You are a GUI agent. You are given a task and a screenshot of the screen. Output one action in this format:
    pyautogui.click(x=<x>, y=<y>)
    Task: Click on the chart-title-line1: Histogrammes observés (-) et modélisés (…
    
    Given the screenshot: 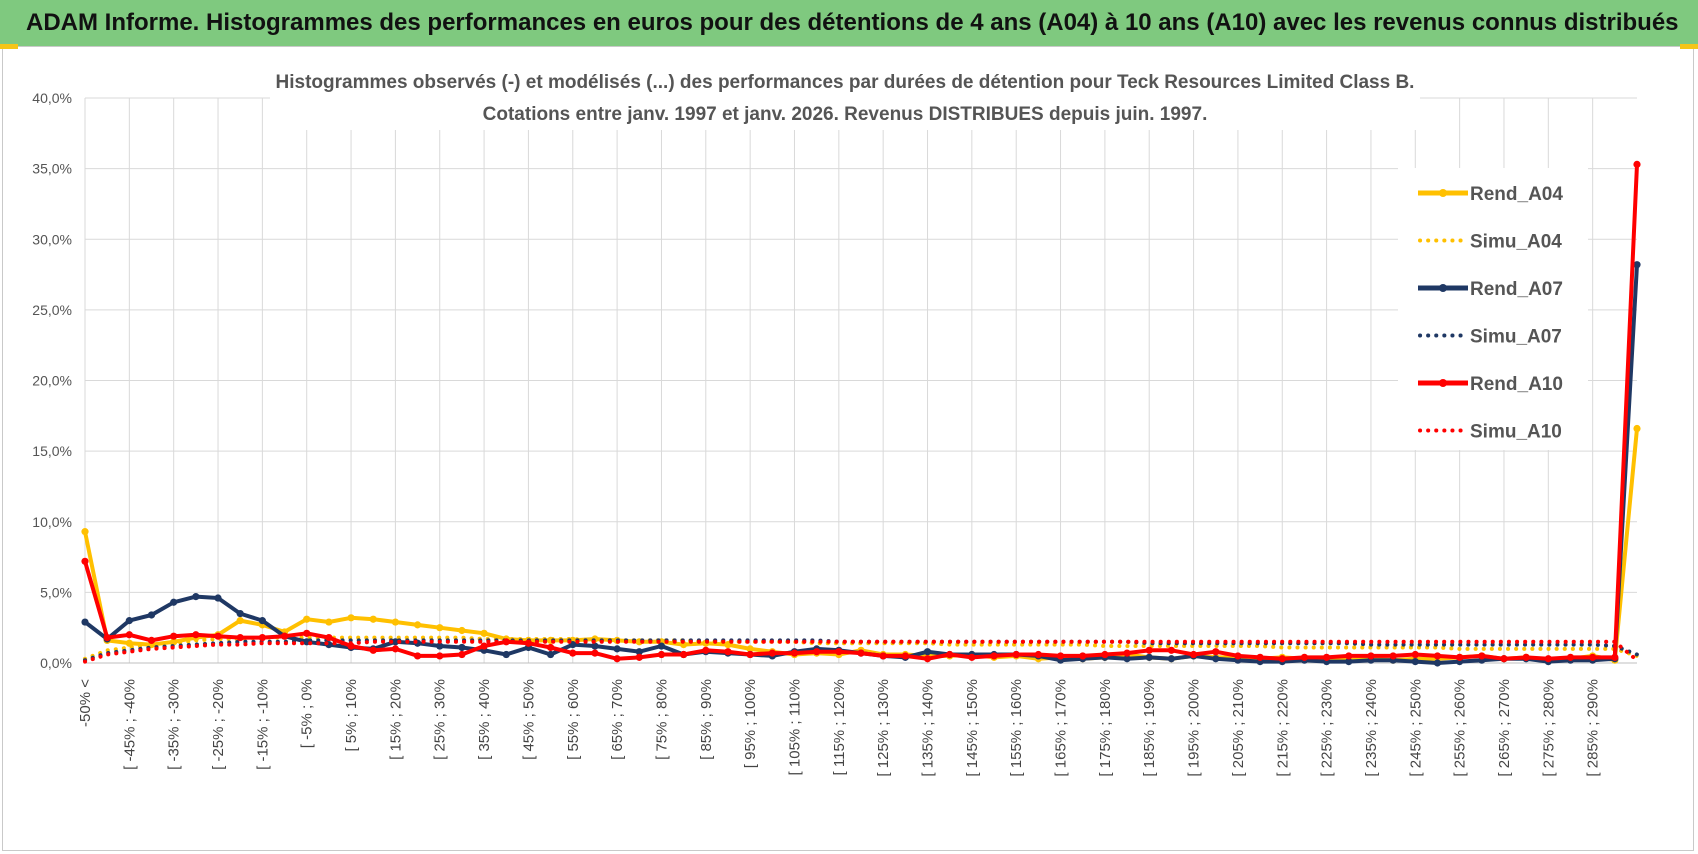 What is the action you would take?
    pyautogui.click(x=845, y=82)
    